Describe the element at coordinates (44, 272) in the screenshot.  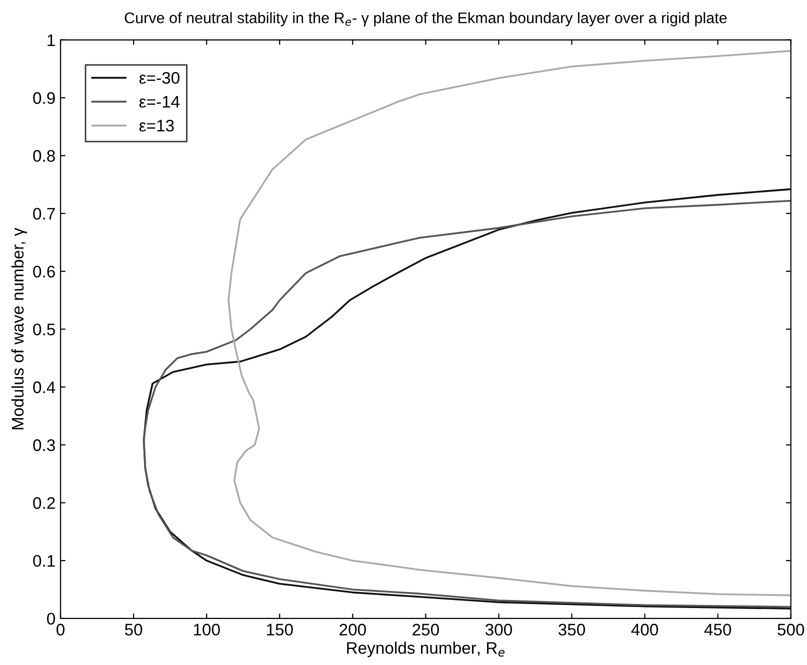
I see `y-tick-label: 0.6` at that location.